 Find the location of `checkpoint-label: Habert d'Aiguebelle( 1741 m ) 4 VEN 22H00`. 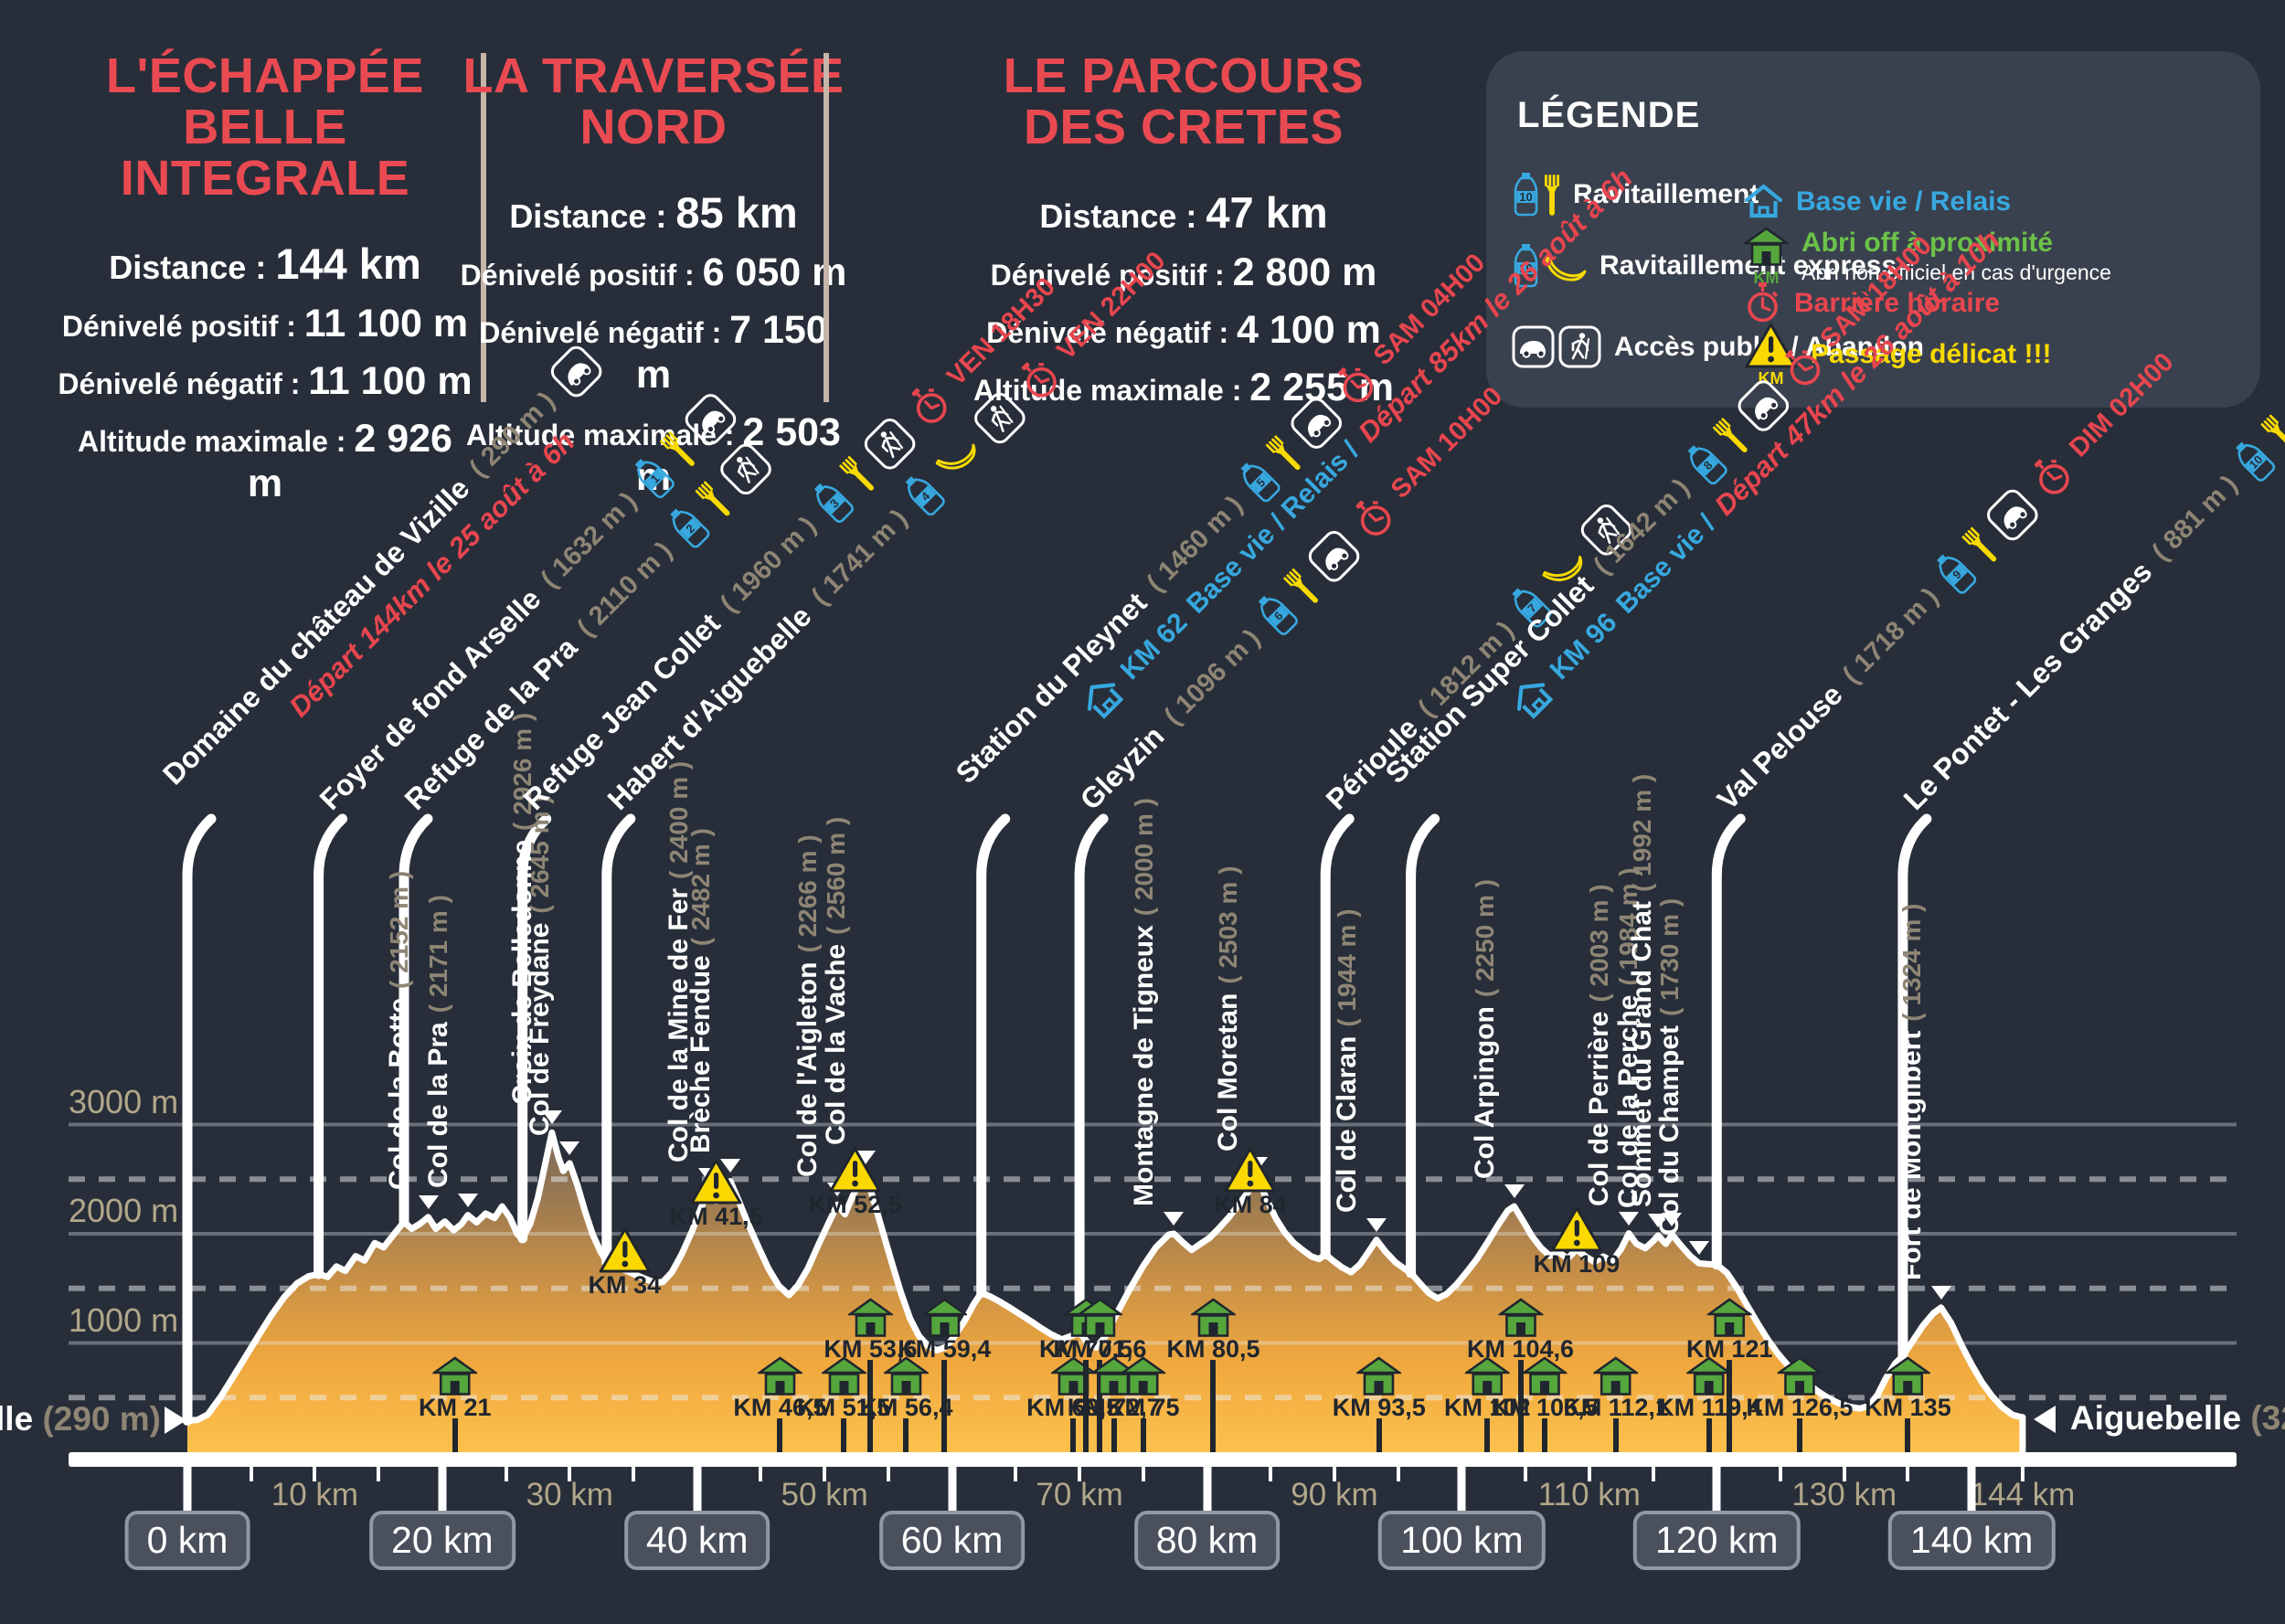

checkpoint-label: Habert d'Aiguebelle( 1741 m ) 4 VEN 22H00 is located at coordinates (886, 531).